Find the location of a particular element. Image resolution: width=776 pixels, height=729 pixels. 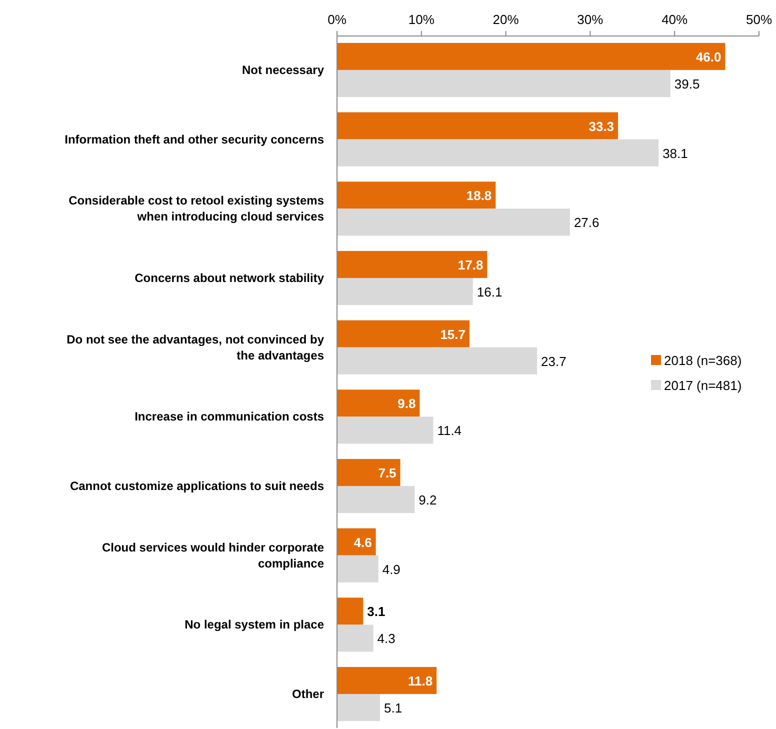

data-label: 27.6 is located at coordinates (587, 222).